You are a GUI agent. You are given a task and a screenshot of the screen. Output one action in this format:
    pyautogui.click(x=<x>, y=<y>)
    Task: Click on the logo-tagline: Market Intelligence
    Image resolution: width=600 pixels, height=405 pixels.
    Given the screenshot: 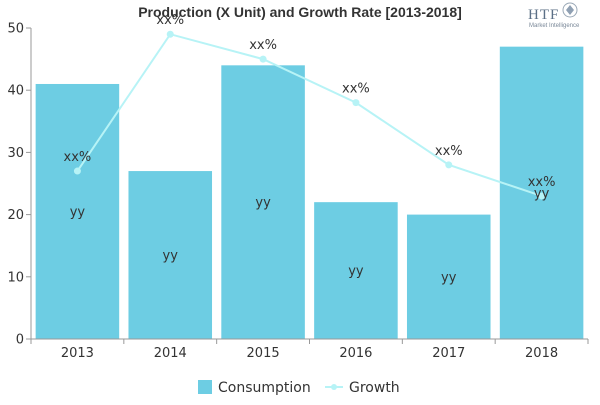 What is the action you would take?
    pyautogui.click(x=554, y=26)
    